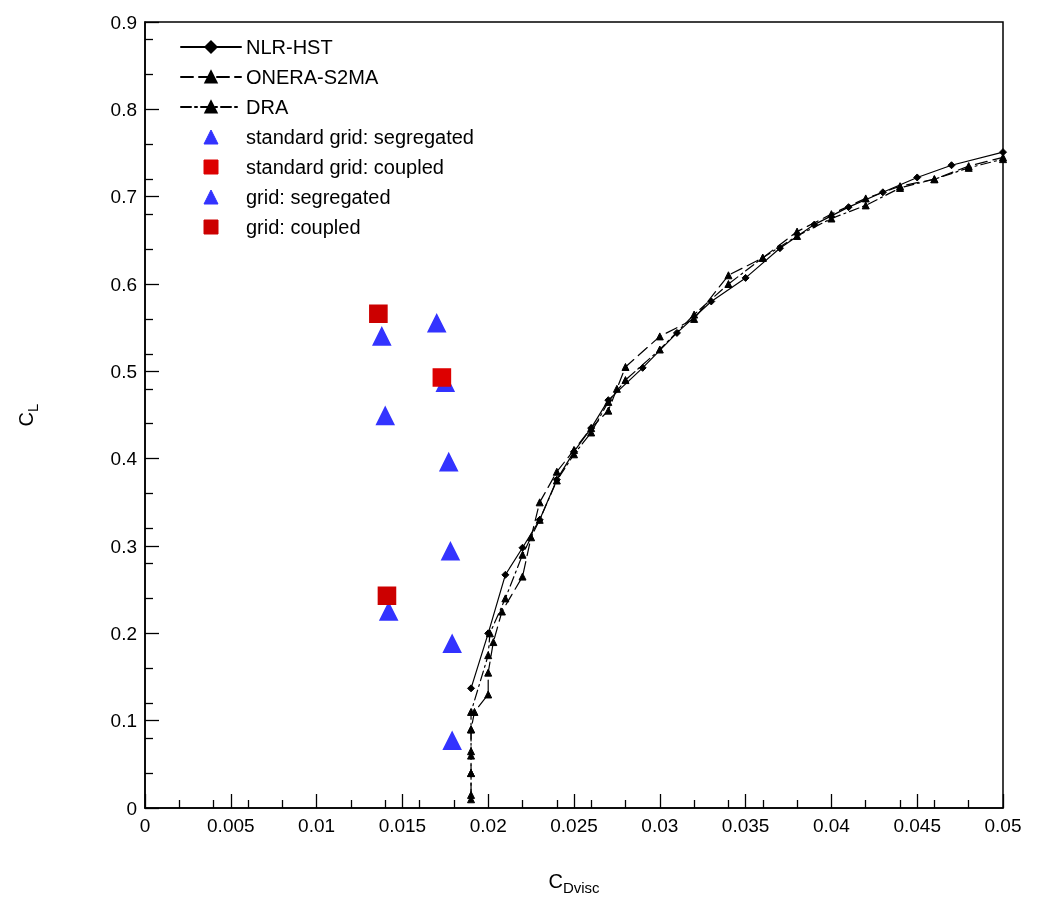 The image size is (1040, 911). Describe the element at coordinates (123, 371) in the screenshot. I see `y-tick-label: 0.5` at that location.